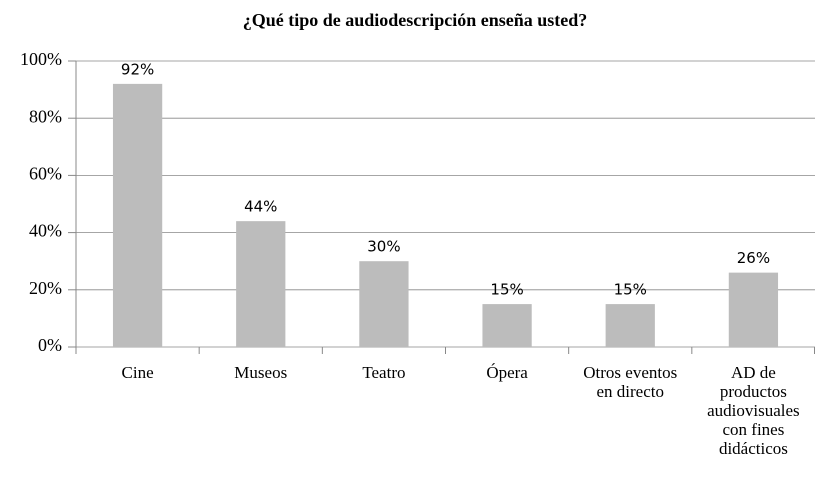  Describe the element at coordinates (384, 372) in the screenshot. I see `x-tick-label: Teatro` at that location.